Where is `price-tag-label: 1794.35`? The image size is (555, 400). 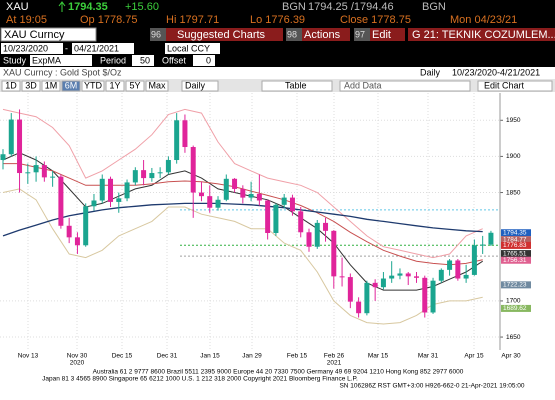 price-tag-label: 1794.35 is located at coordinates (515, 232).